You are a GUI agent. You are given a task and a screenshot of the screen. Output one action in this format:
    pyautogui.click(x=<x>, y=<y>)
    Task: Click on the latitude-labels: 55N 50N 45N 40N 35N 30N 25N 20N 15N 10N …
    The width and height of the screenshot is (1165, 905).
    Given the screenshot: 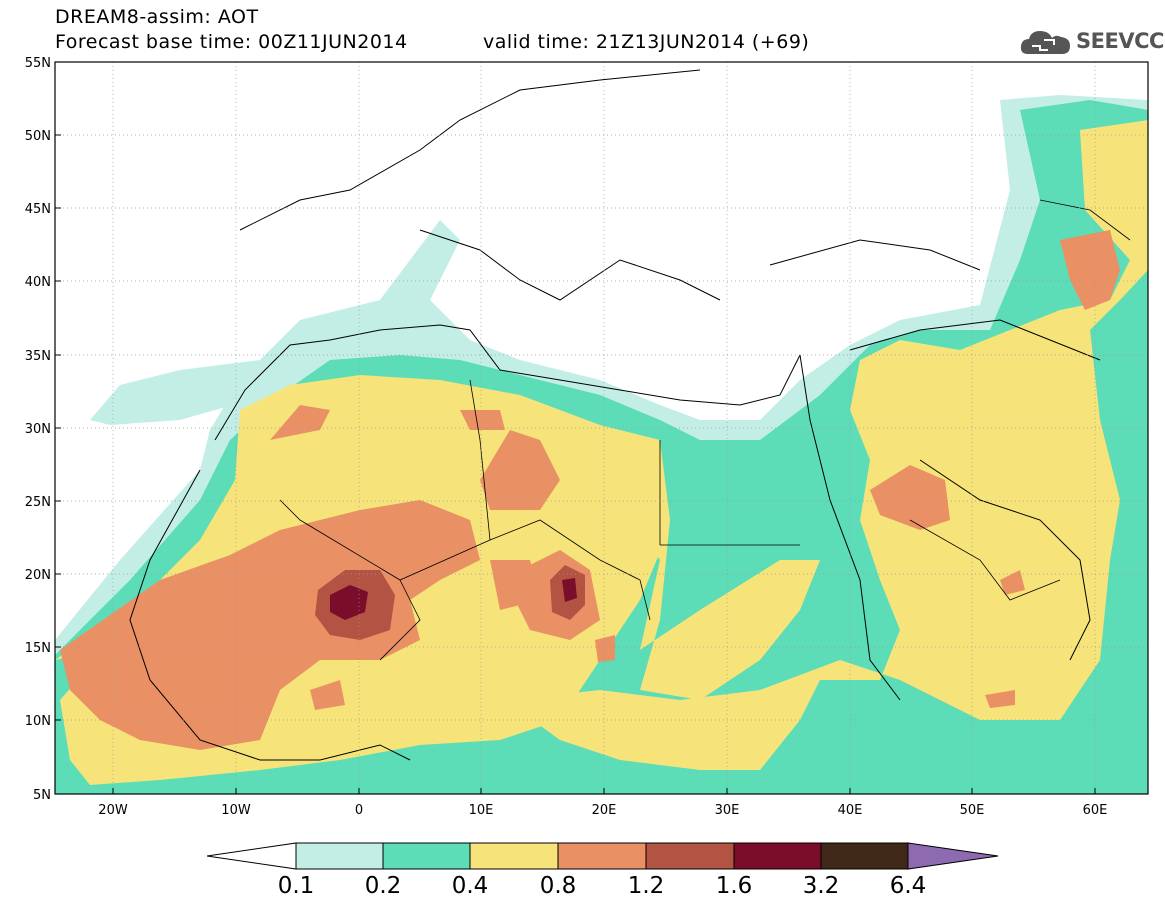 What is the action you would take?
    pyautogui.click(x=38, y=429)
    